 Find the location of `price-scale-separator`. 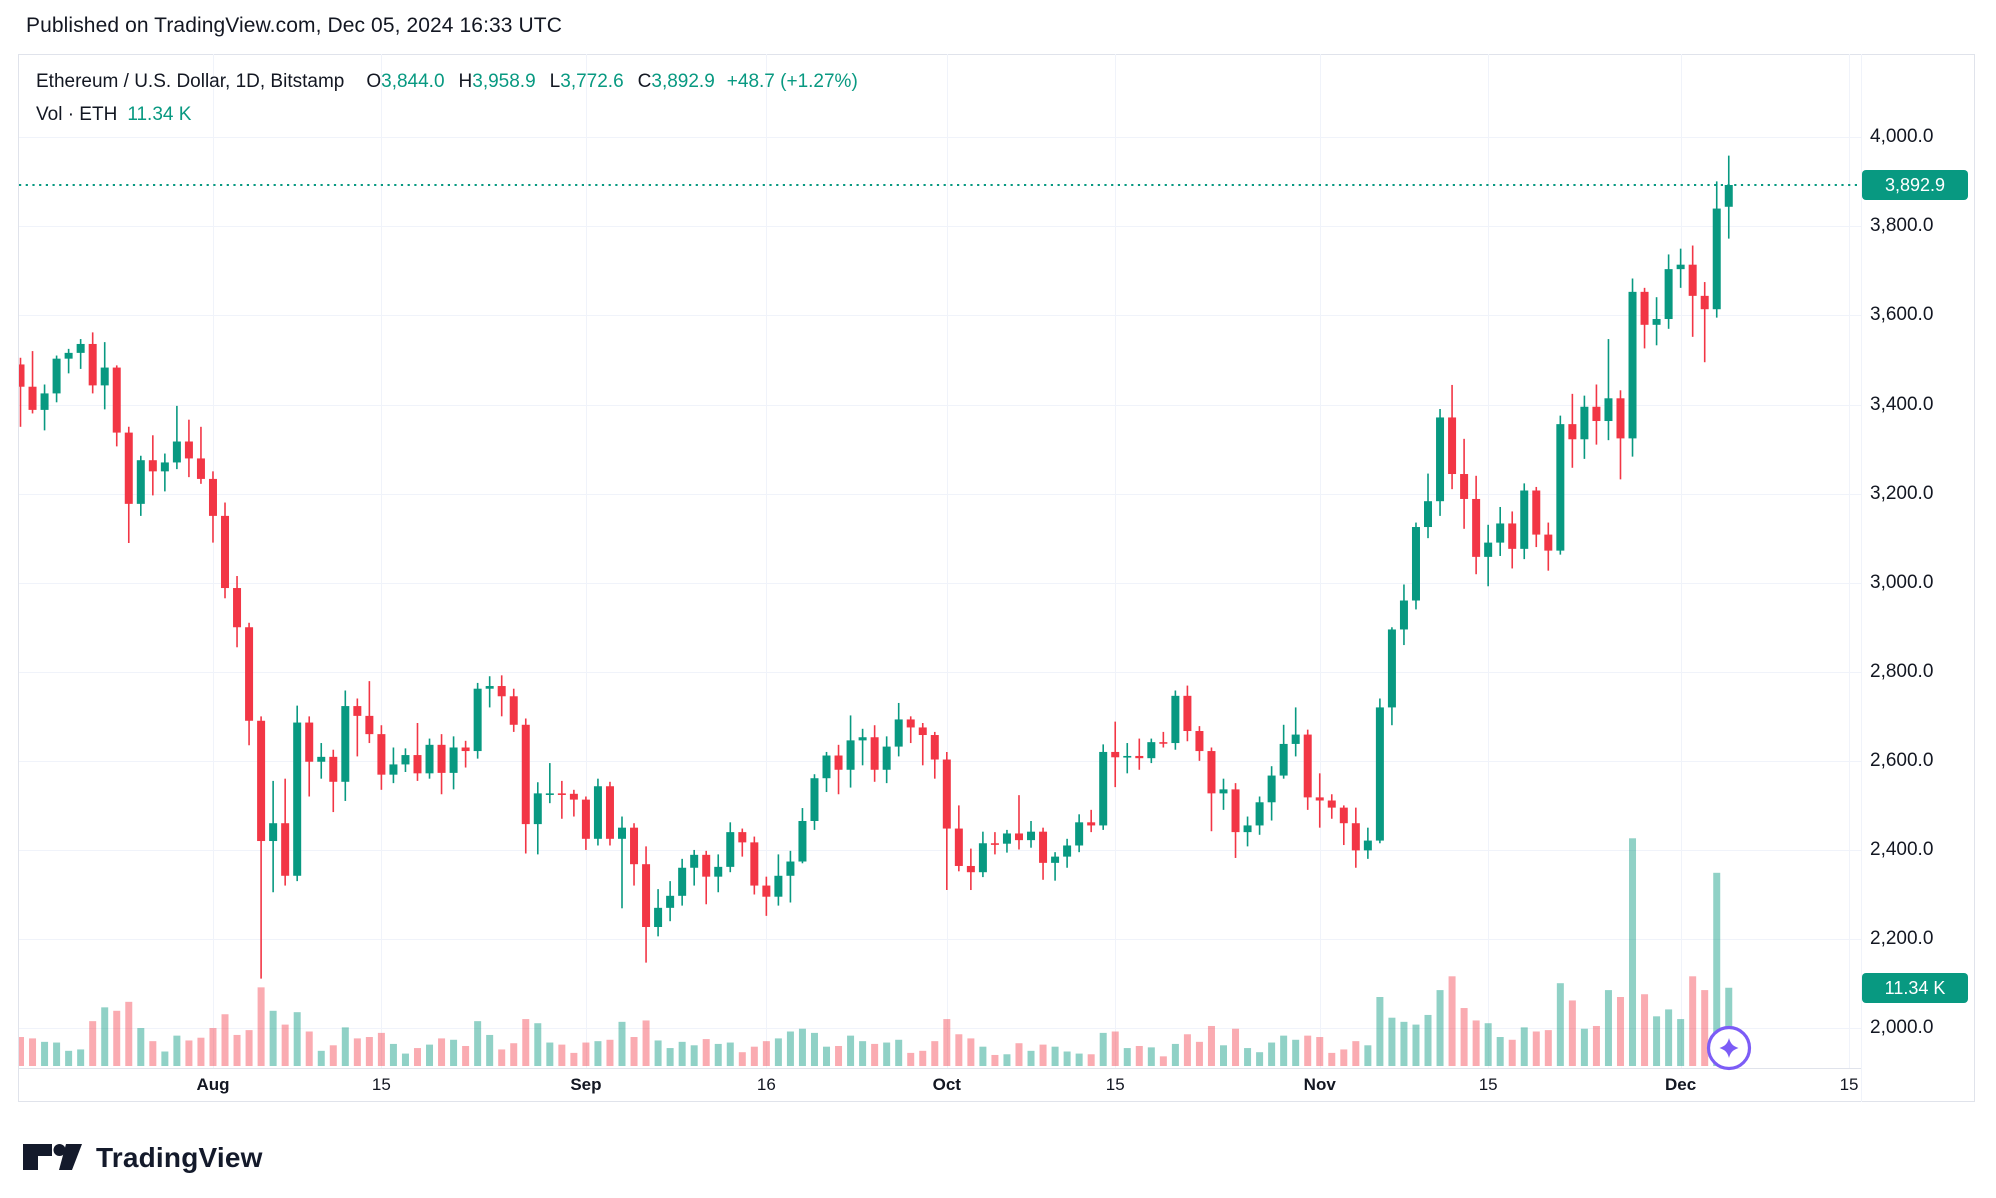

price-scale-separator is located at coordinates (1861, 578).